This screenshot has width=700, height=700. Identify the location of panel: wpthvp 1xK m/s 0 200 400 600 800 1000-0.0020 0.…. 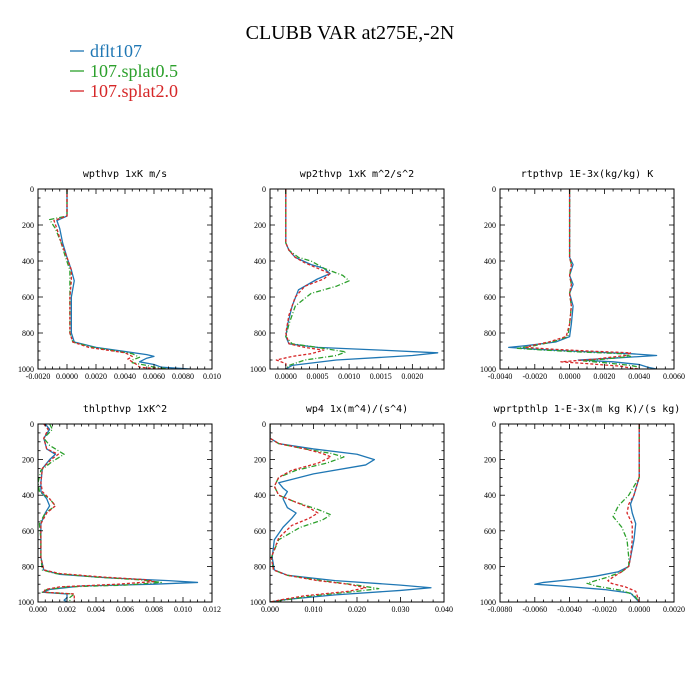
(119, 275).